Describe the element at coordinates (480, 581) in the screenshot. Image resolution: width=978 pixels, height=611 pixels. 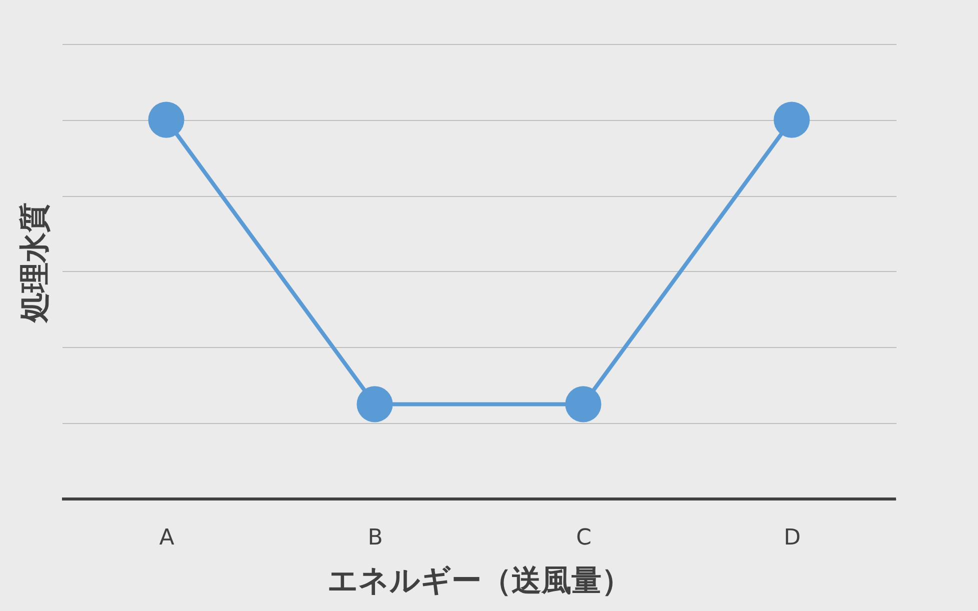
I see `x-axis-title: エネルギー（送風量）` at that location.